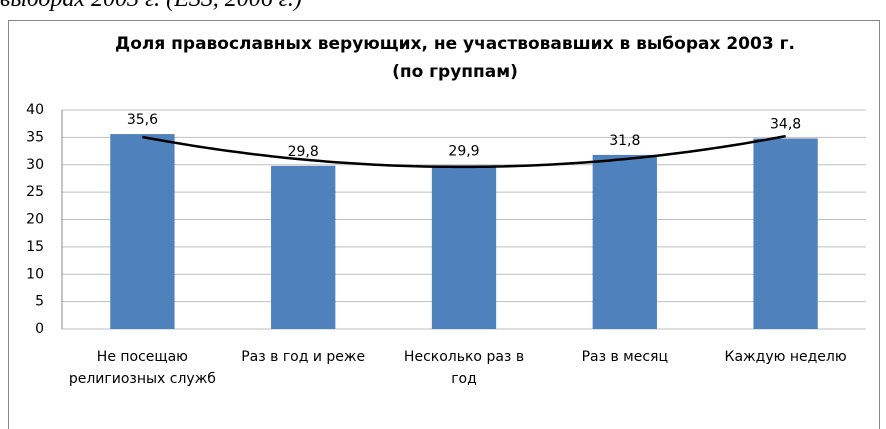  What do you see at coordinates (303, 357) in the screenshot?
I see `x-tick-label: Раз в год и реже` at bounding box center [303, 357].